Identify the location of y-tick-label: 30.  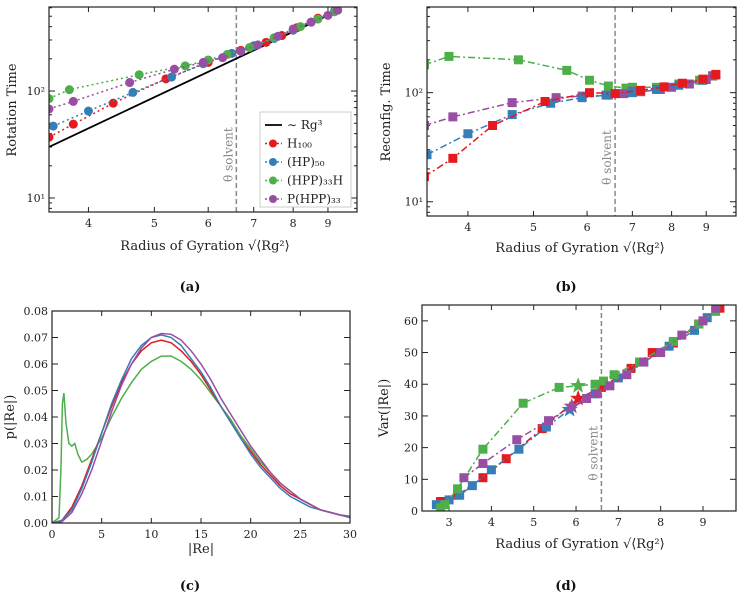
(411, 416).